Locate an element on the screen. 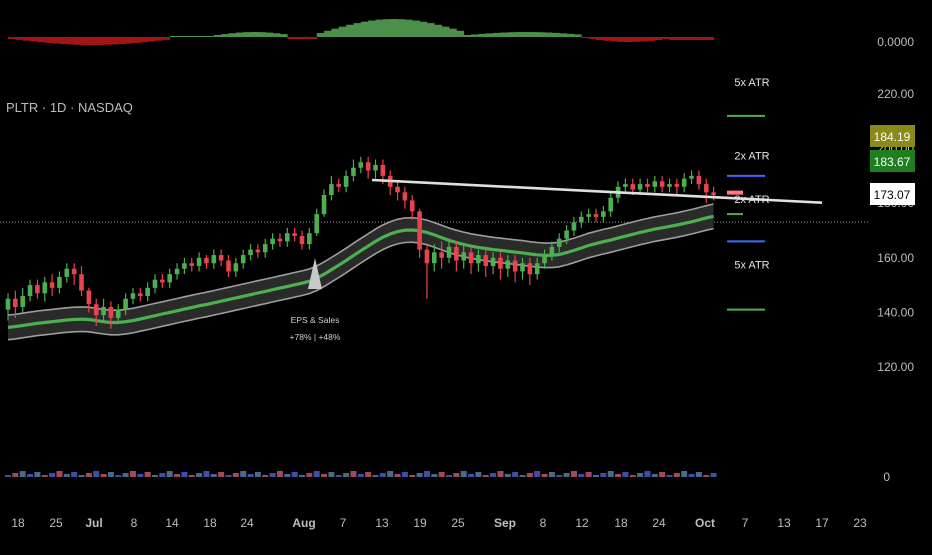  pink-marker is located at coordinates (735, 192).